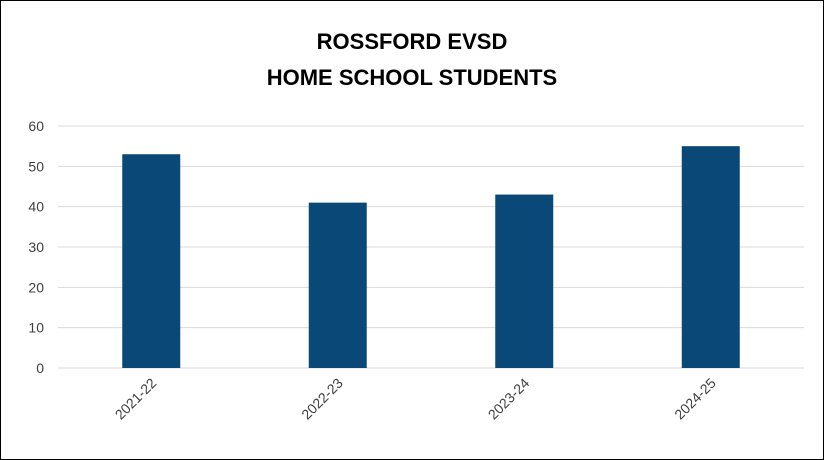  I want to click on x-tick-label: 2023-24, so click(509, 399).